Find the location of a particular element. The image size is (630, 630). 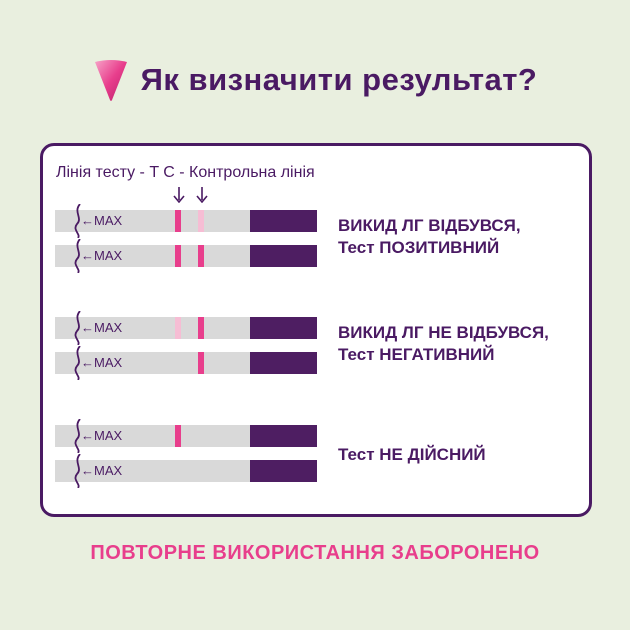

header: Як визначити результат? is located at coordinates (315, 80).